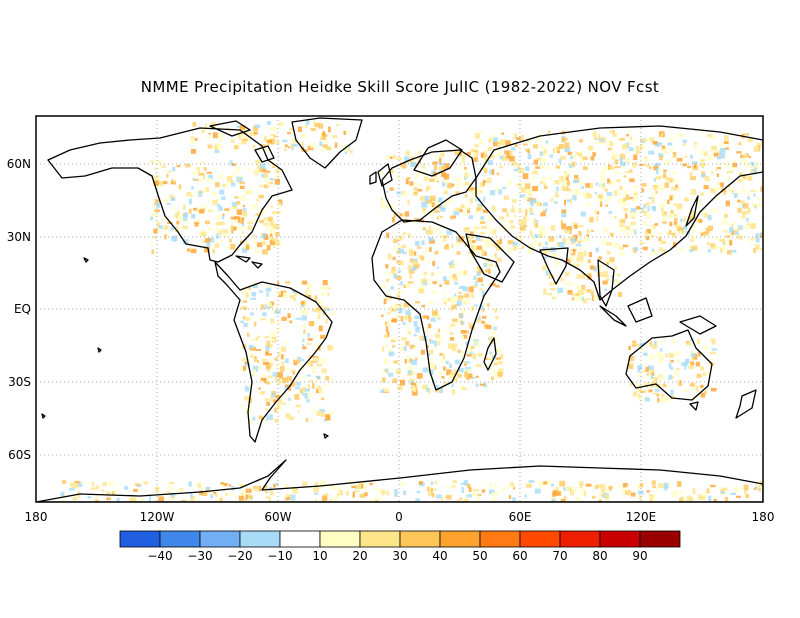  I want to click on x-tick-label: 180, so click(36, 517).